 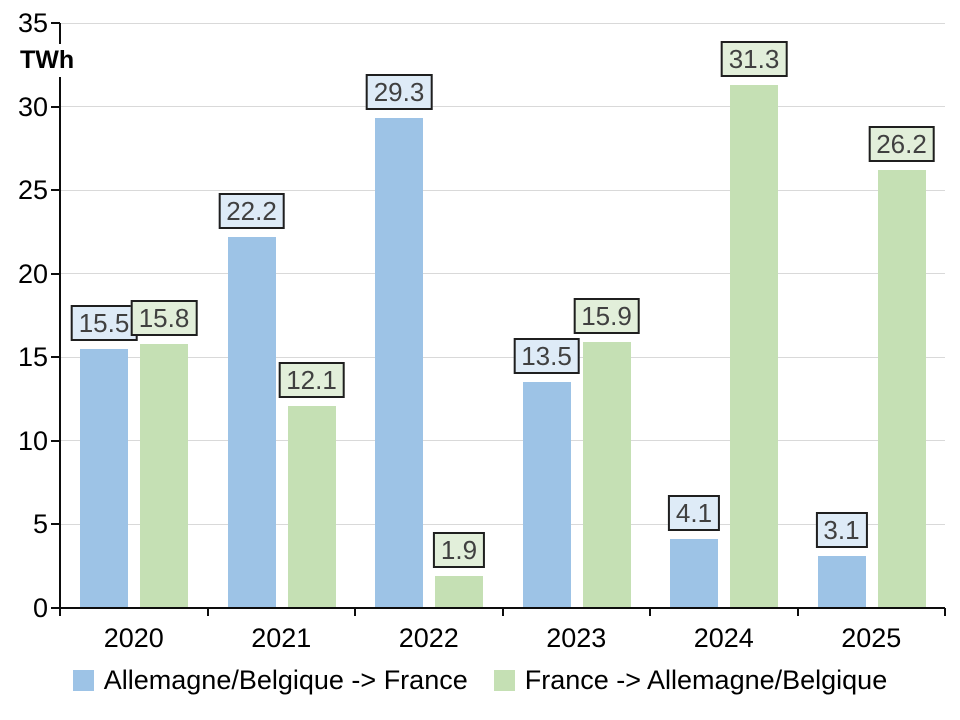 I want to click on bar-2021-series1, so click(x=311, y=506).